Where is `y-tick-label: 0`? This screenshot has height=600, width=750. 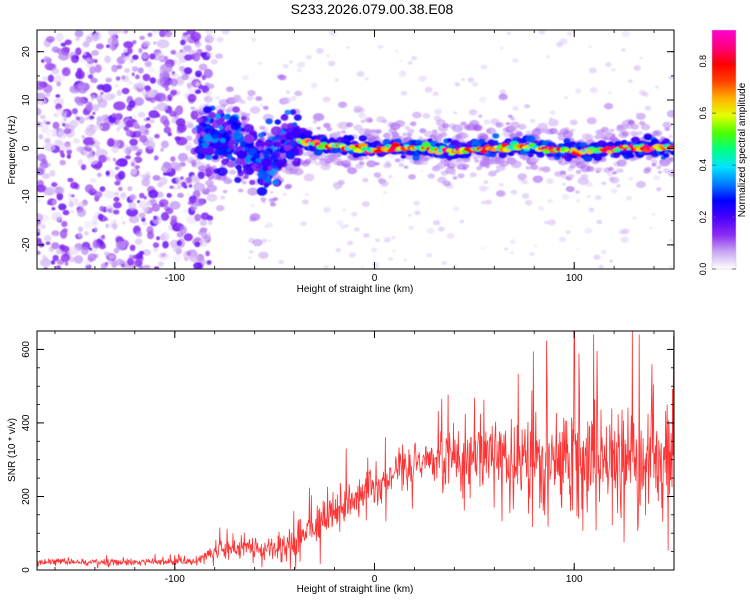
y-tick-label: 0 is located at coordinates (26, 148).